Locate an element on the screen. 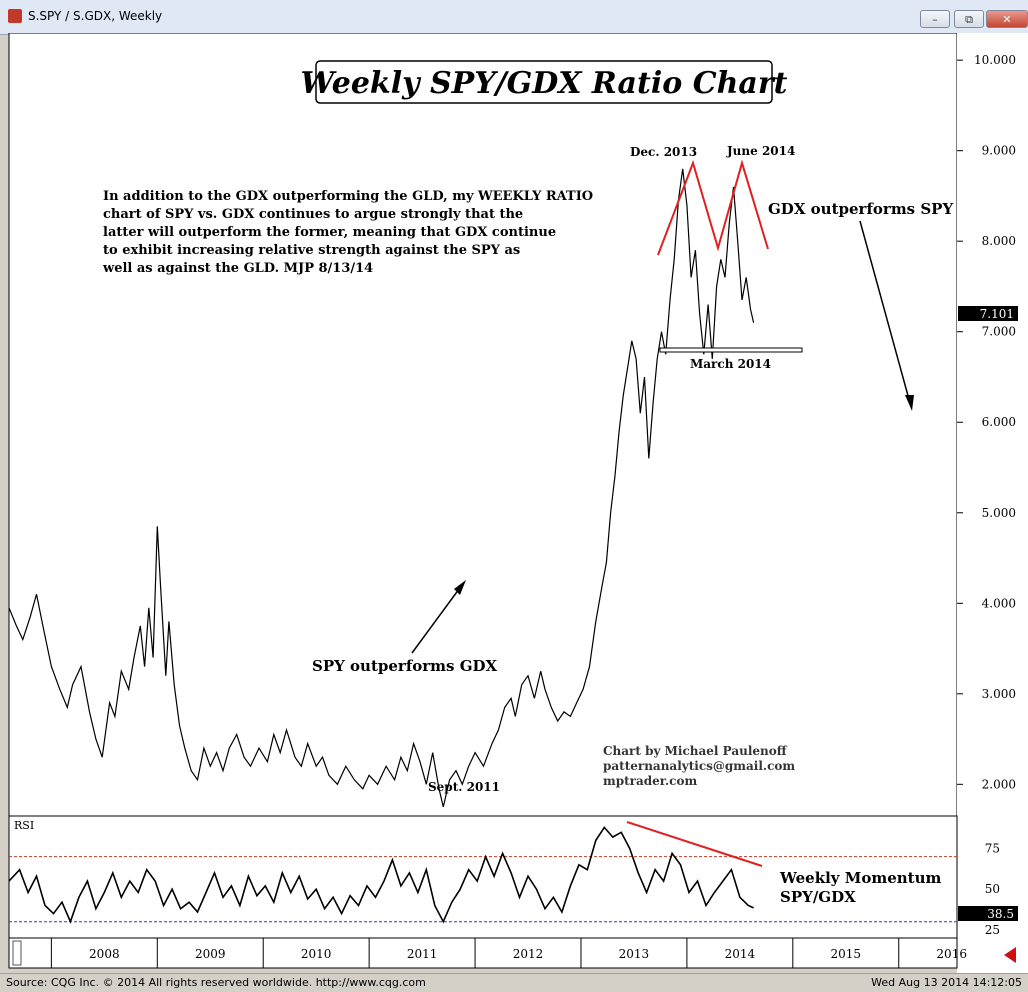 This screenshot has height=992, width=1028. x-tick-label: 2015 is located at coordinates (846, 954).